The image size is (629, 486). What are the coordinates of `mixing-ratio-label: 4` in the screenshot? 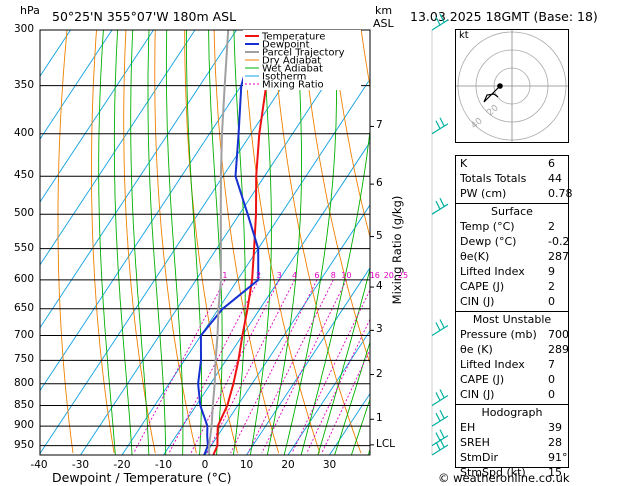 It's located at (294, 275).